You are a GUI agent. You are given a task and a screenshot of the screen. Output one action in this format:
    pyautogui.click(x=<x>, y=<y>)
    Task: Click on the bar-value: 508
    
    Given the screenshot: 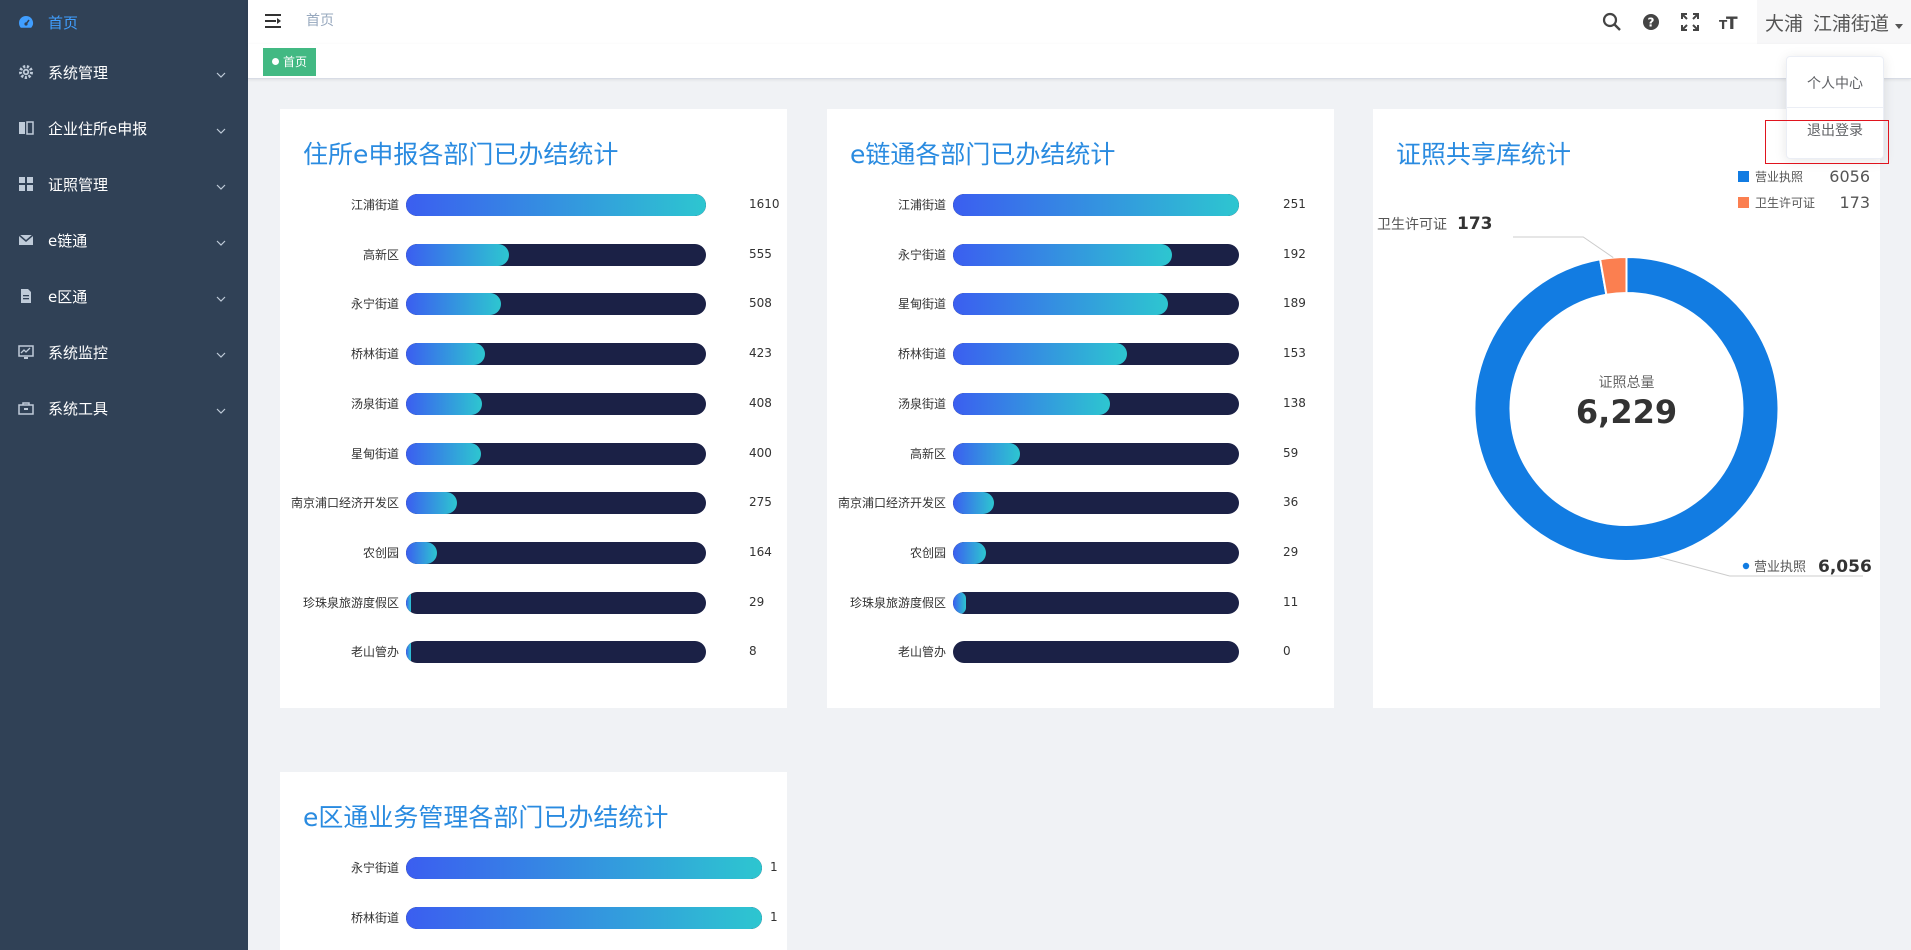 What is the action you would take?
    pyautogui.click(x=760, y=303)
    